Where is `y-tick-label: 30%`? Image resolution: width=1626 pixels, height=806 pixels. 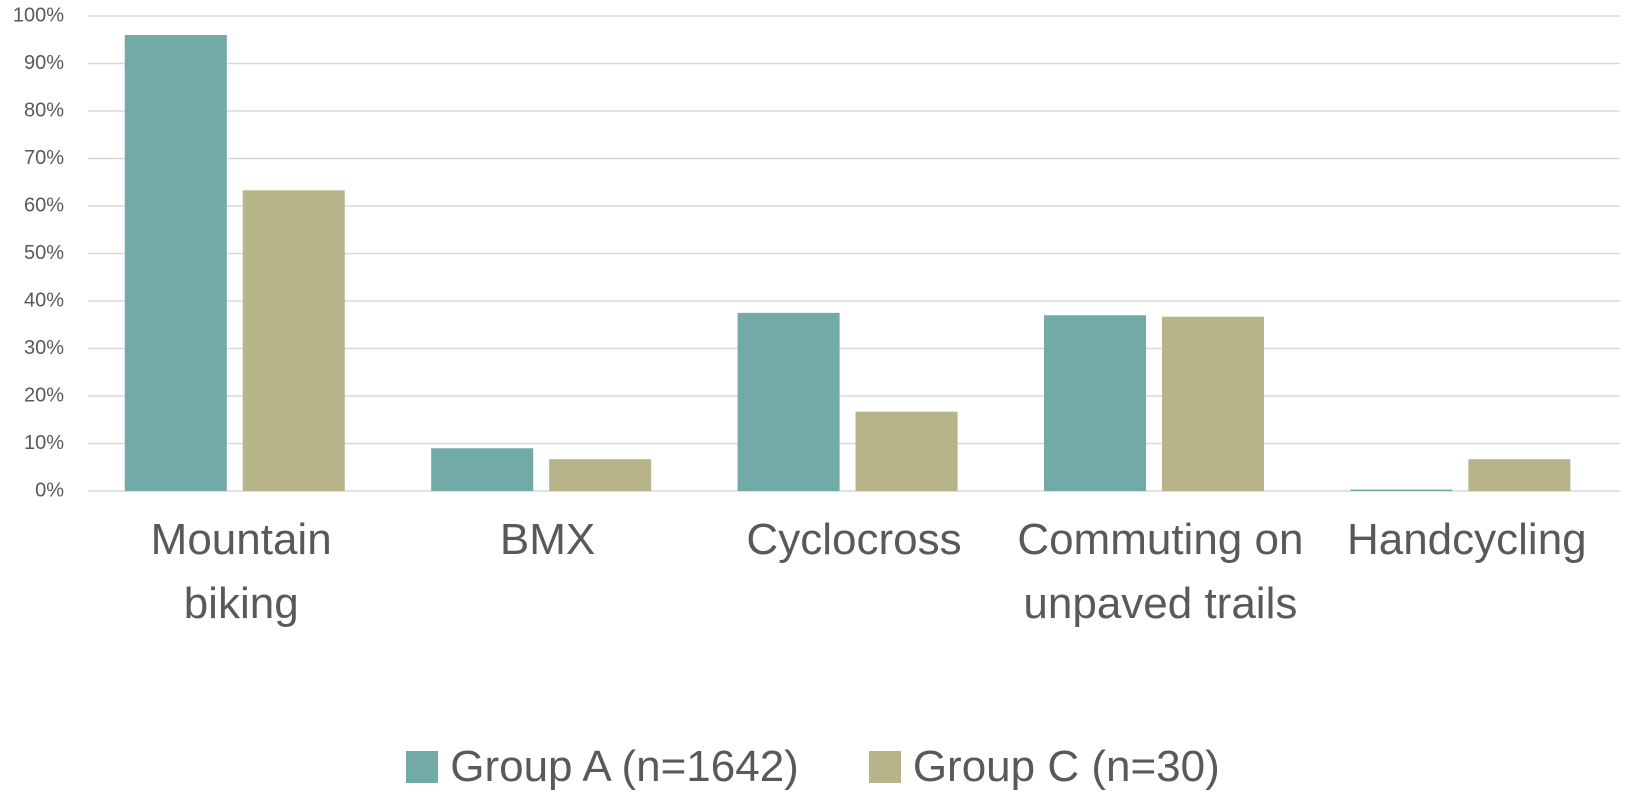 y-tick-label: 30% is located at coordinates (44, 348).